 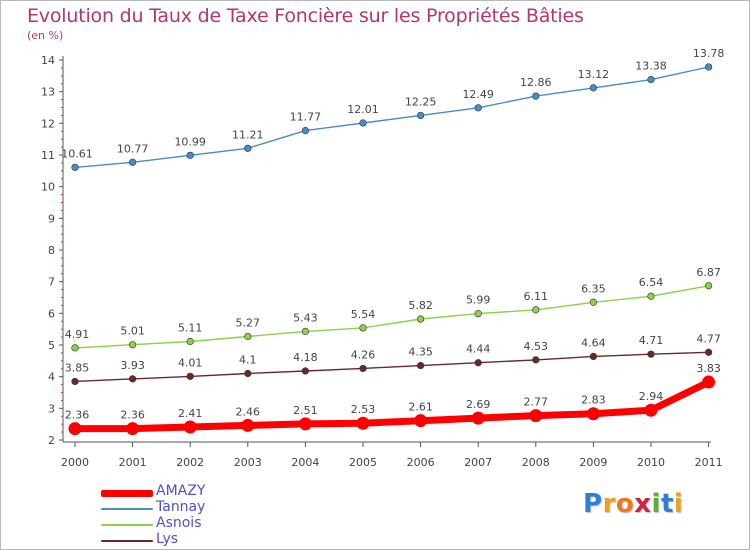 What do you see at coordinates (248, 322) in the screenshot?
I see `data-label-asnois: 5.27` at bounding box center [248, 322].